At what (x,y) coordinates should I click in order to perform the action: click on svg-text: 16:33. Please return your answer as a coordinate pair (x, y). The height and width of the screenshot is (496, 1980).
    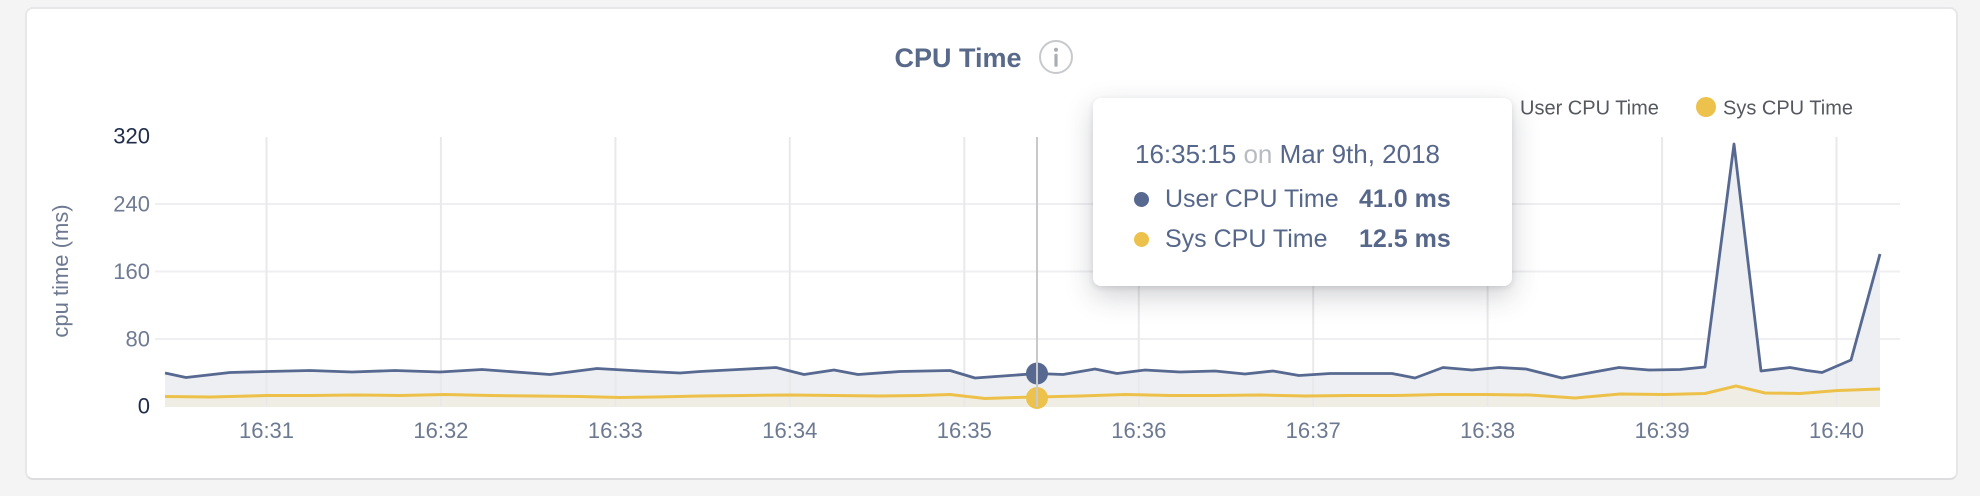
    Looking at the image, I should click on (615, 430).